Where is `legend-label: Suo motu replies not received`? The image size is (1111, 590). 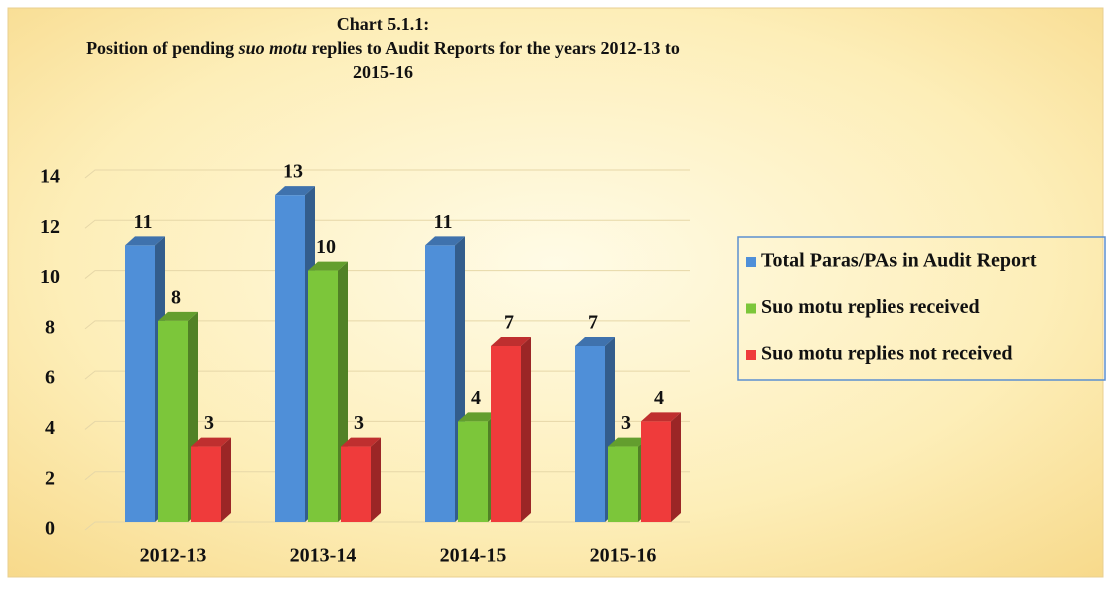
legend-label: Suo motu replies not received is located at coordinates (886, 354).